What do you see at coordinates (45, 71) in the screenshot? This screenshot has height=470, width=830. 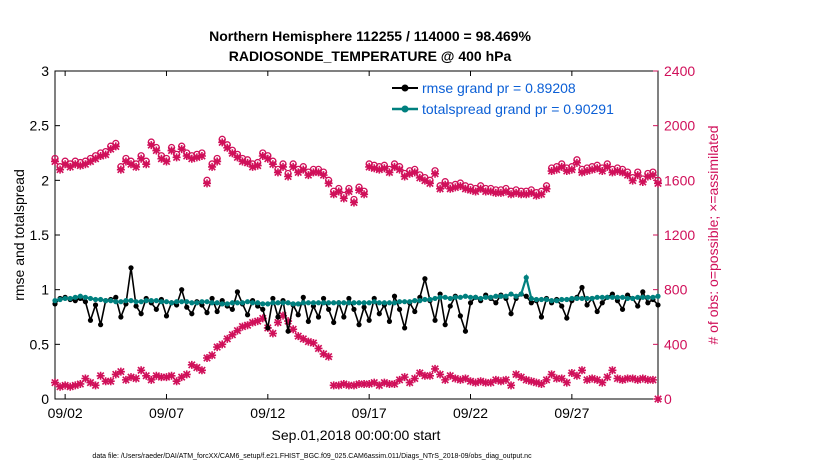 I see `y-tick-label: 3` at bounding box center [45, 71].